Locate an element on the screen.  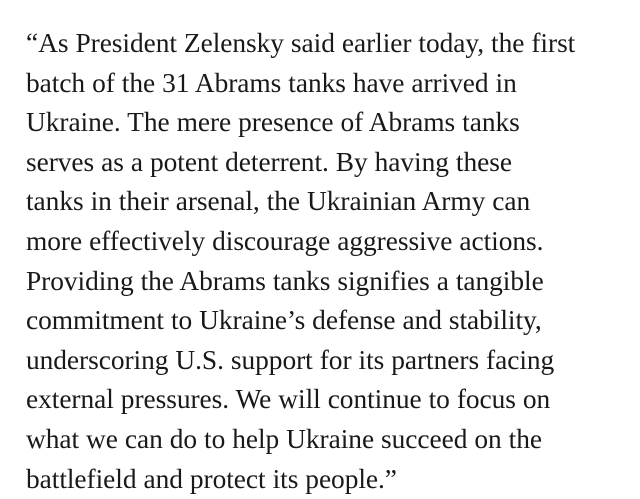
quote-line: battlefield and protect its people.” is located at coordinates (211, 478).